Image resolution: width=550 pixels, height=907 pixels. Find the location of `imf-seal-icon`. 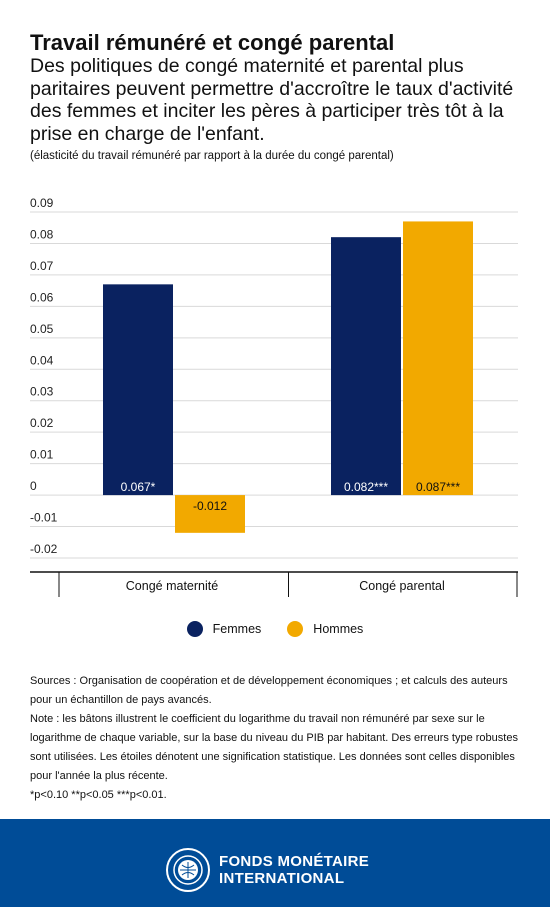

imf-seal-icon is located at coordinates (188, 870).